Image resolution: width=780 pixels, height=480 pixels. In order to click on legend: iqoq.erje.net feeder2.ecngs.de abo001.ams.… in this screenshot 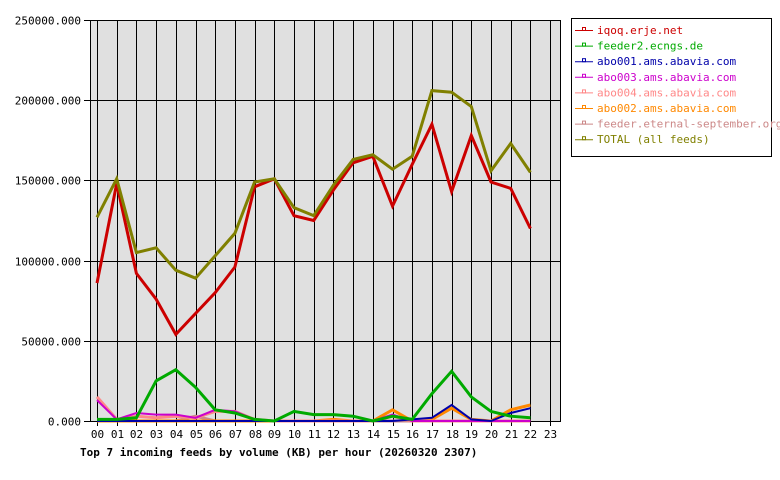, I will do `click(675, 87)`.